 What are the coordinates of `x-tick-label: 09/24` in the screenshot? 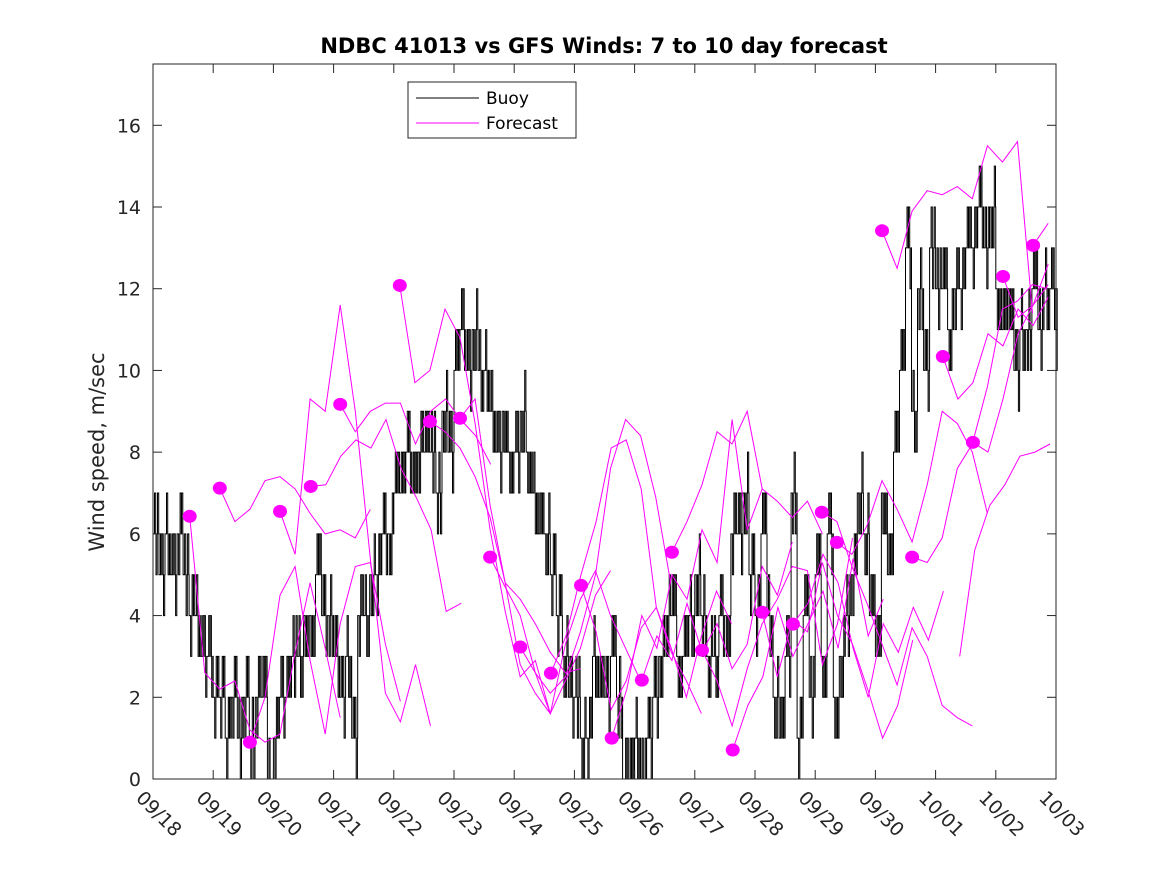 It's located at (520, 814).